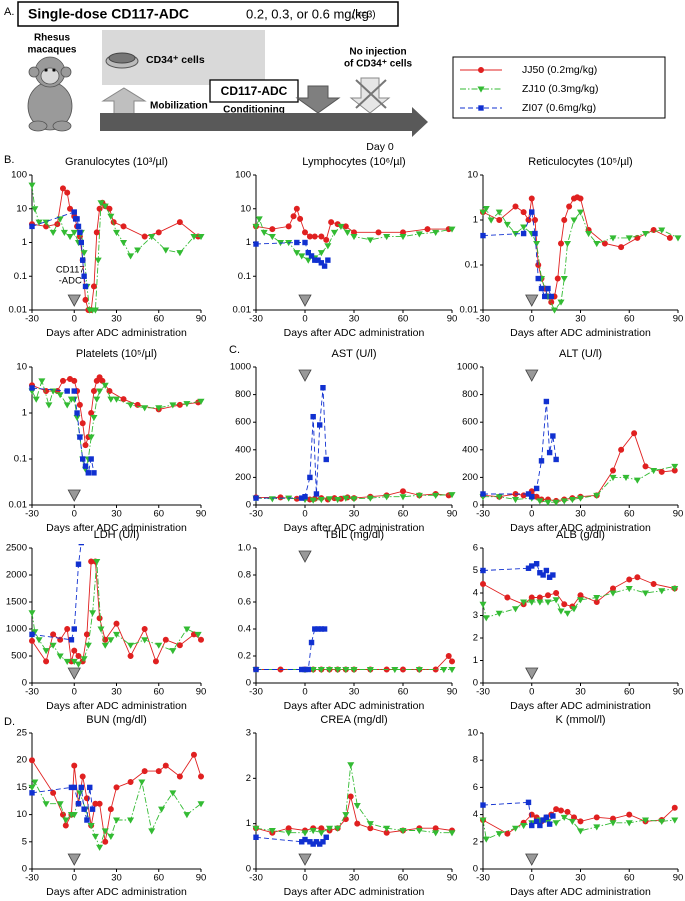  I want to click on chart-title: CREA (mg/dl), so click(353, 720).